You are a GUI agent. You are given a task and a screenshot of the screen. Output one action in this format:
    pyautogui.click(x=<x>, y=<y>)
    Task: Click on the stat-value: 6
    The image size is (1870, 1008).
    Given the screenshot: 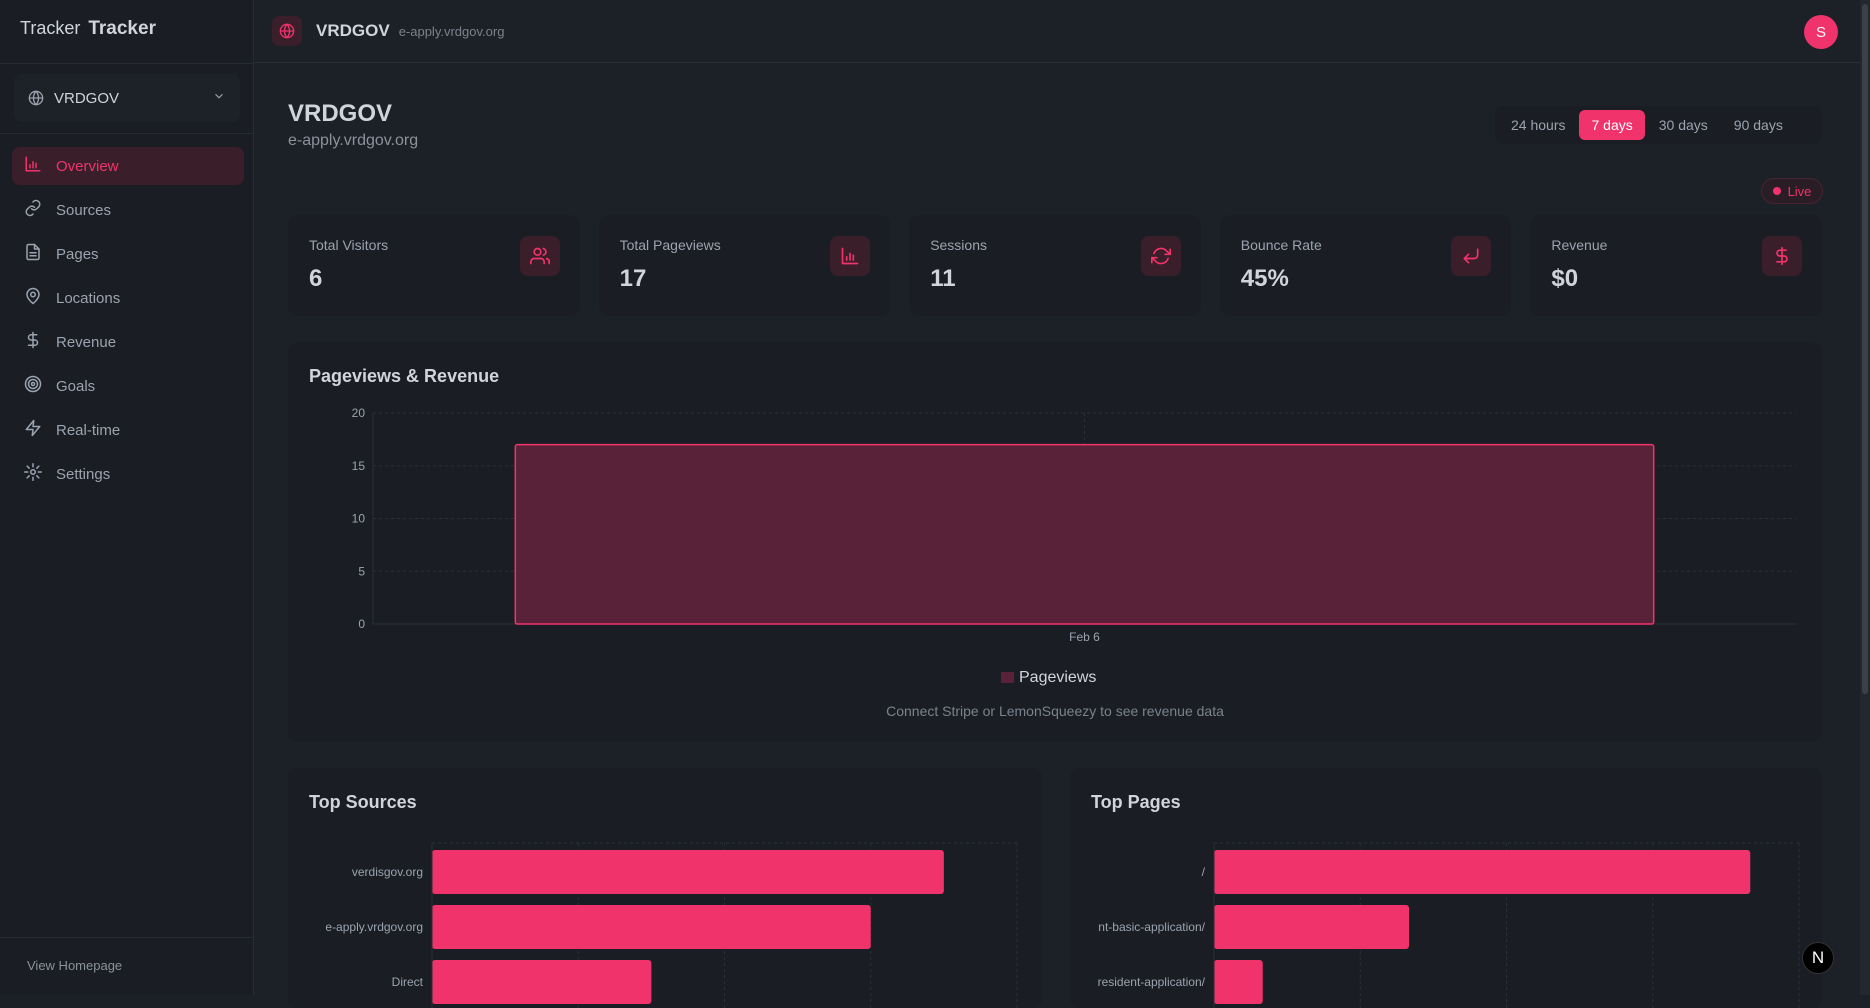 What is the action you would take?
    pyautogui.click(x=316, y=278)
    